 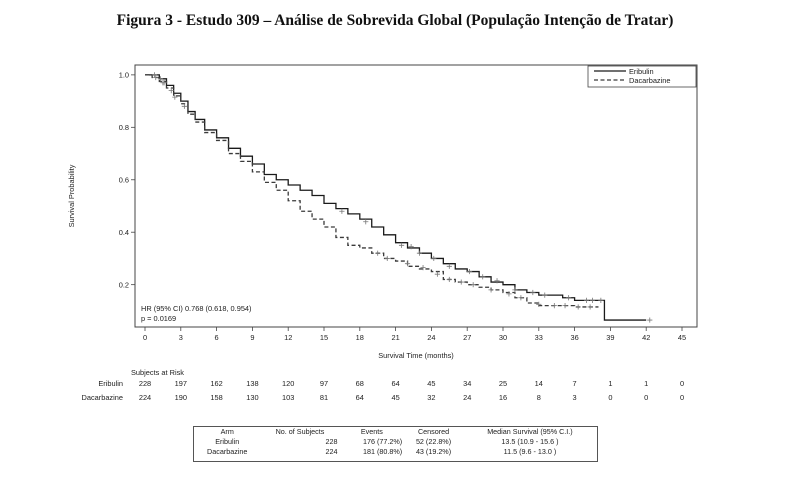 What do you see at coordinates (360, 337) in the screenshot?
I see `x-tick-label: 18` at bounding box center [360, 337].